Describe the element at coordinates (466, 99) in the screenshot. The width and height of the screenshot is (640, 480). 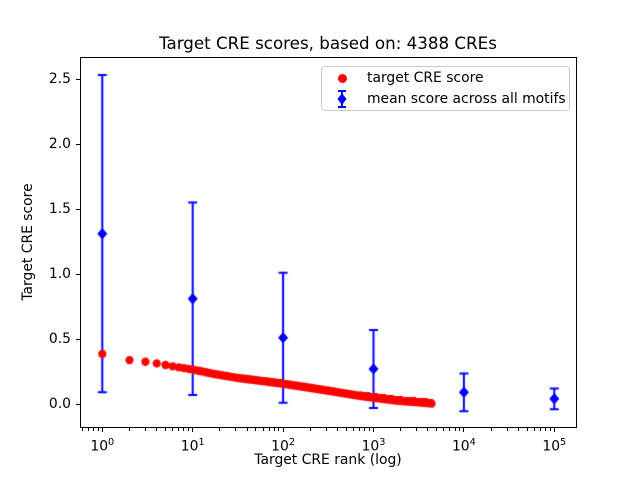
I see `legend-label: mean score across all motifs` at that location.